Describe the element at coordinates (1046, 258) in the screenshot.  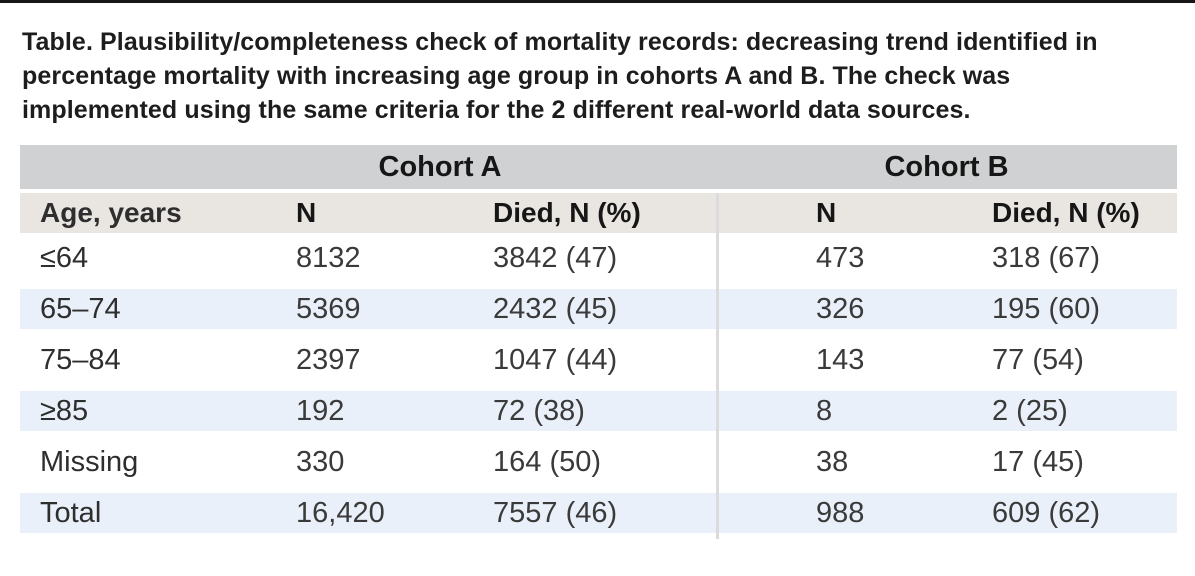
I see `cell-cohort-b-died: 318 (67)` at that location.